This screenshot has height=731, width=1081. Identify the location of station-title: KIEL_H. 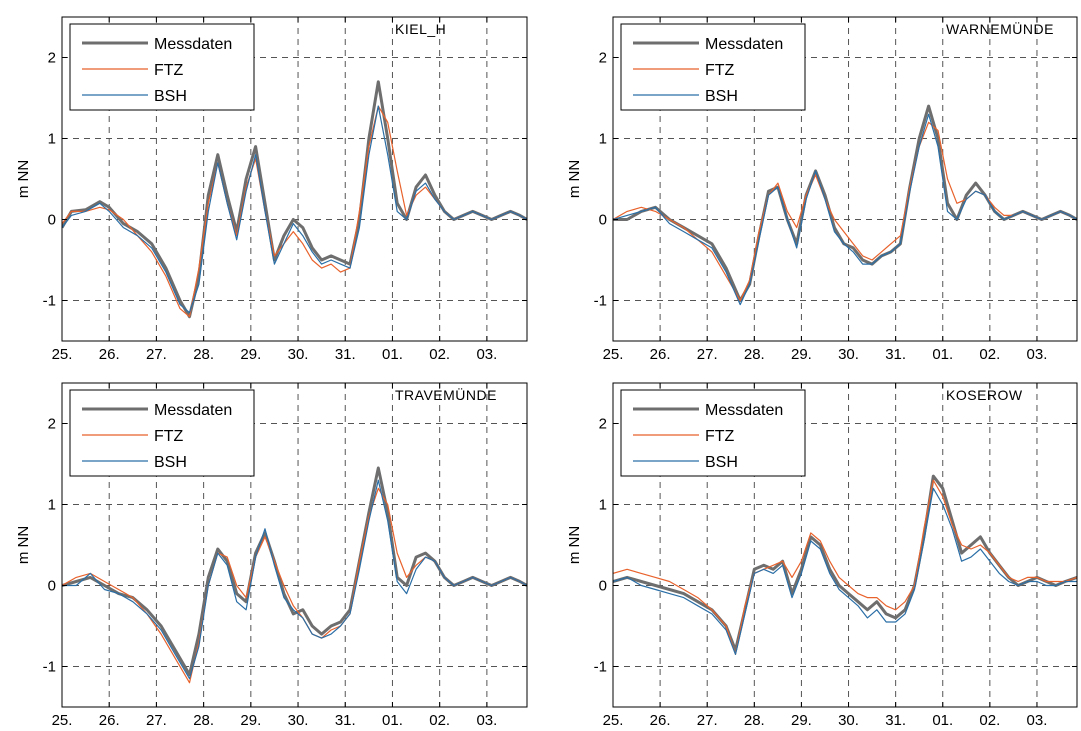
(420, 29).